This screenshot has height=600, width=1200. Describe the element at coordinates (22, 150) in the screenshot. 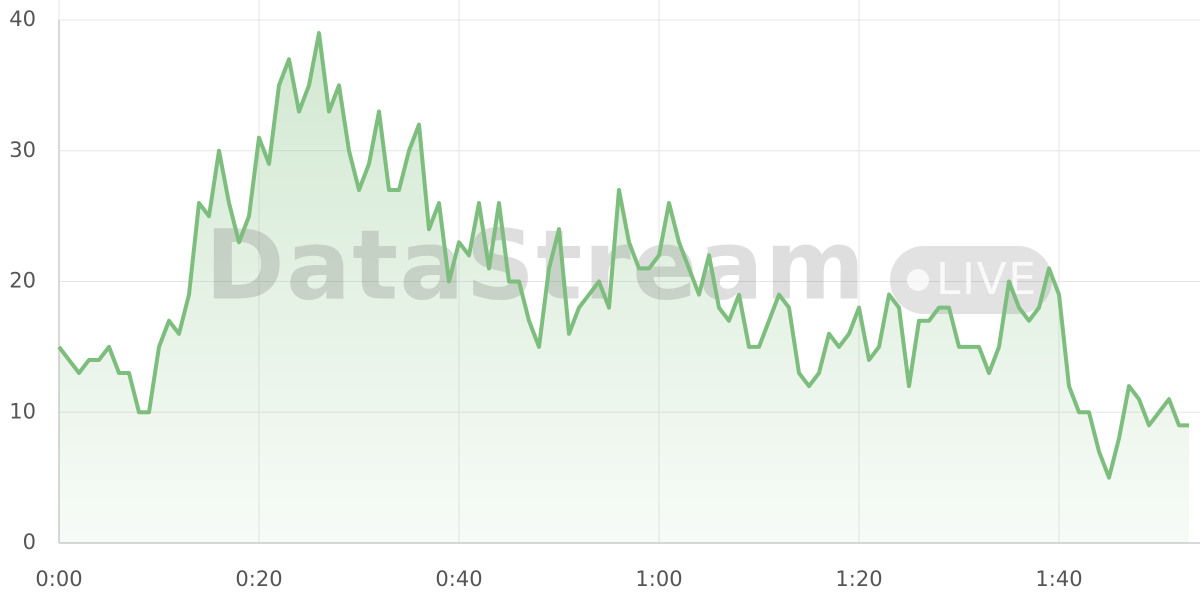

I see `y-tick-label: 30` at that location.